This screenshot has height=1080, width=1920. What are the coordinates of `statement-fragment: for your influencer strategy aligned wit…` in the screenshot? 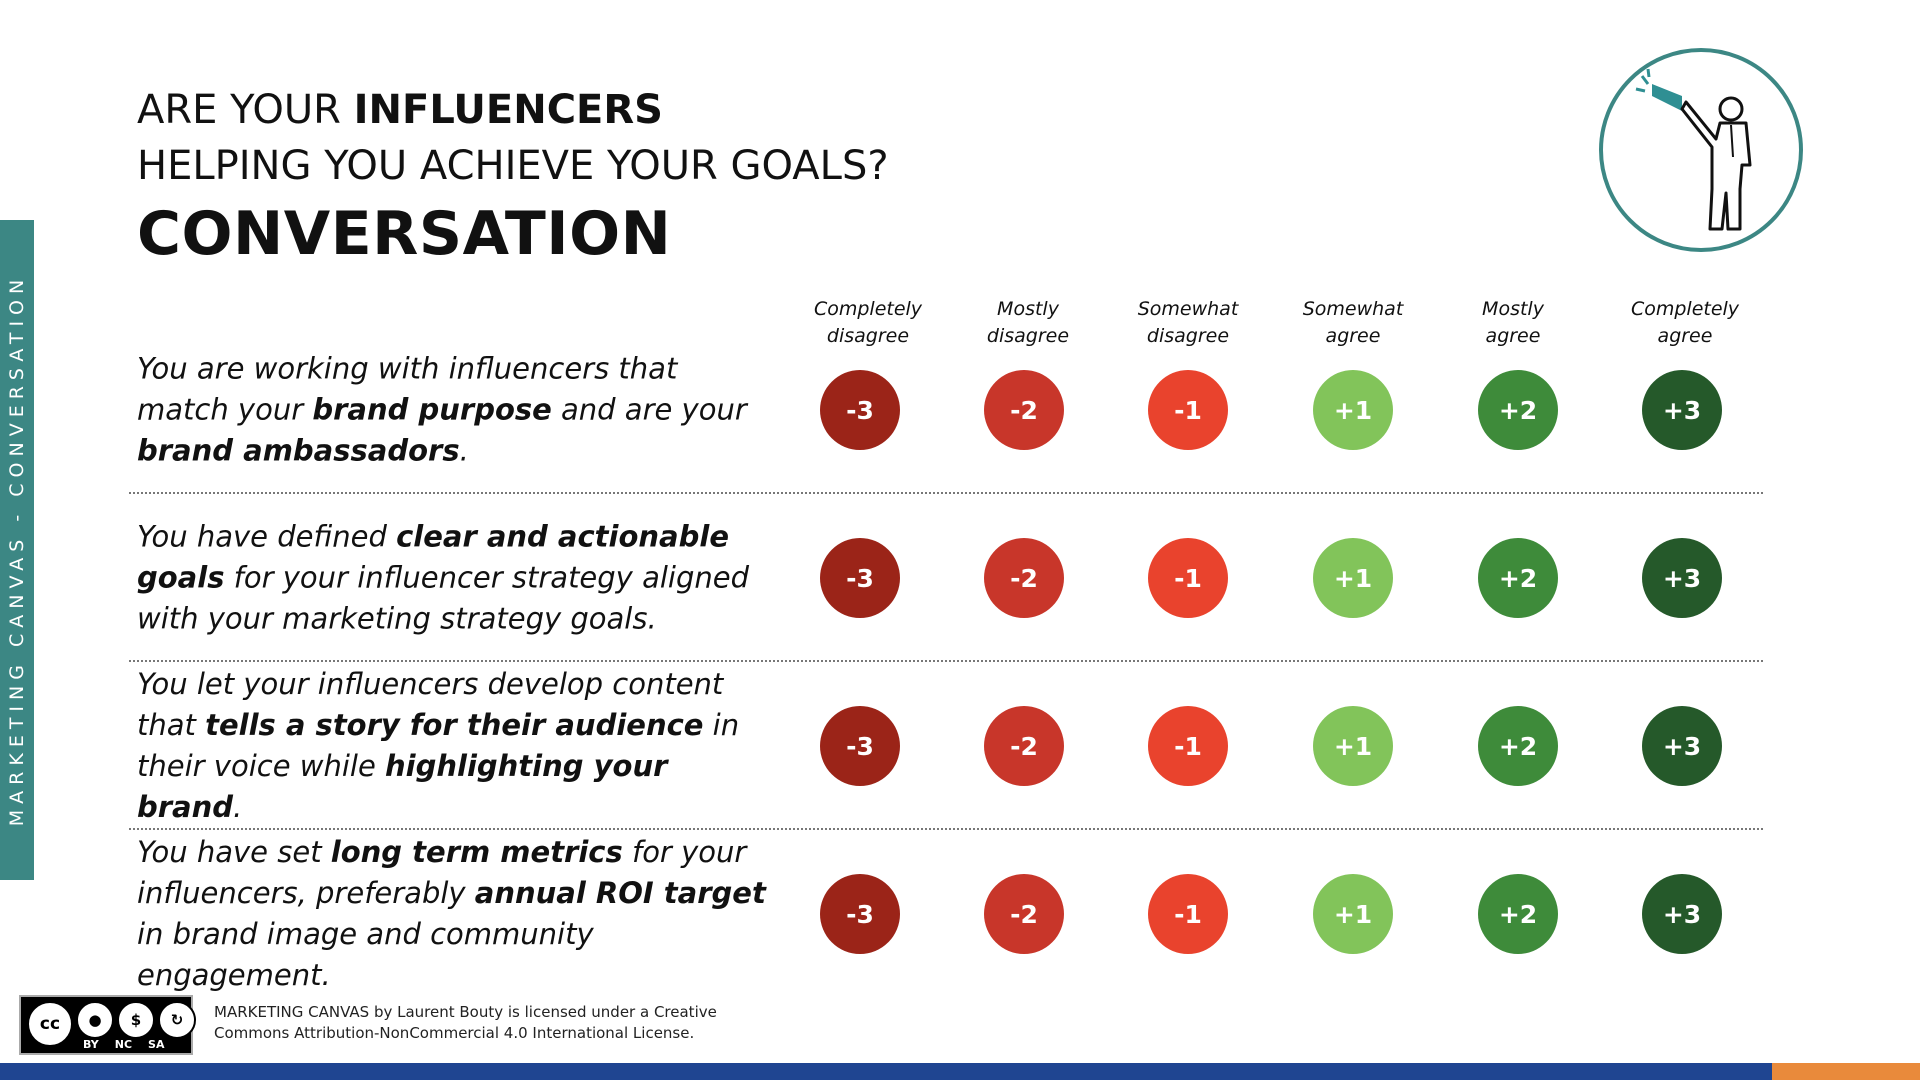 It's located at (443, 598).